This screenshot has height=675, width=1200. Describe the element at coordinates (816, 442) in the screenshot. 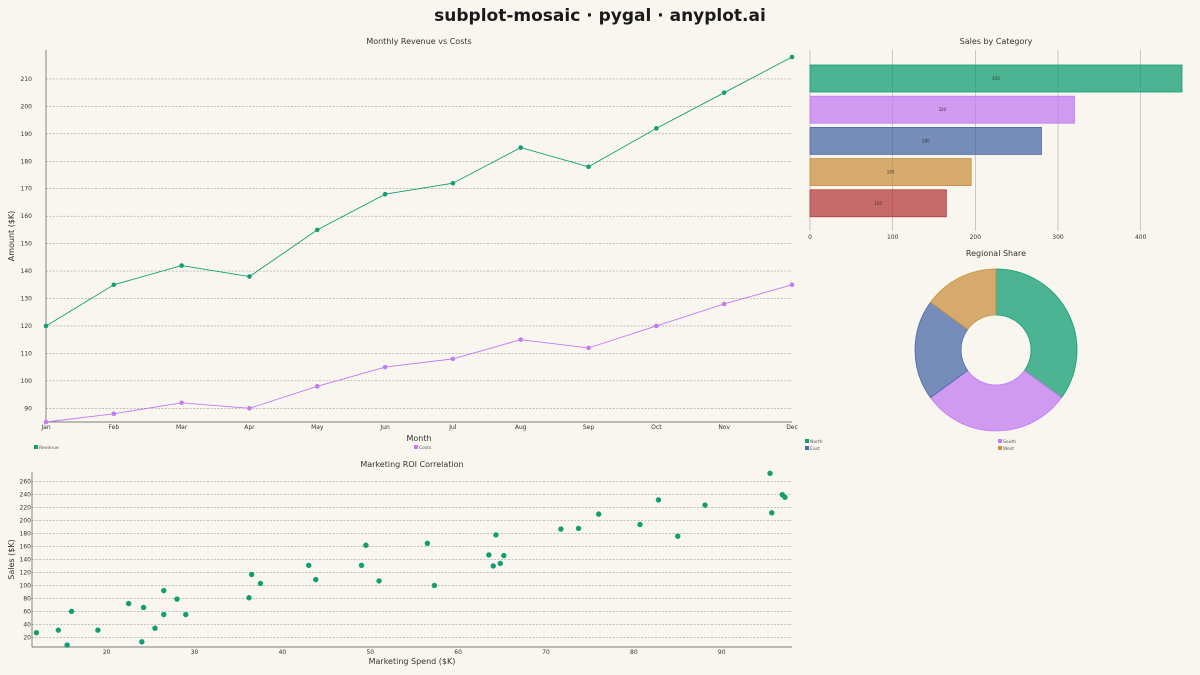

I see `legend-label-north: North` at that location.